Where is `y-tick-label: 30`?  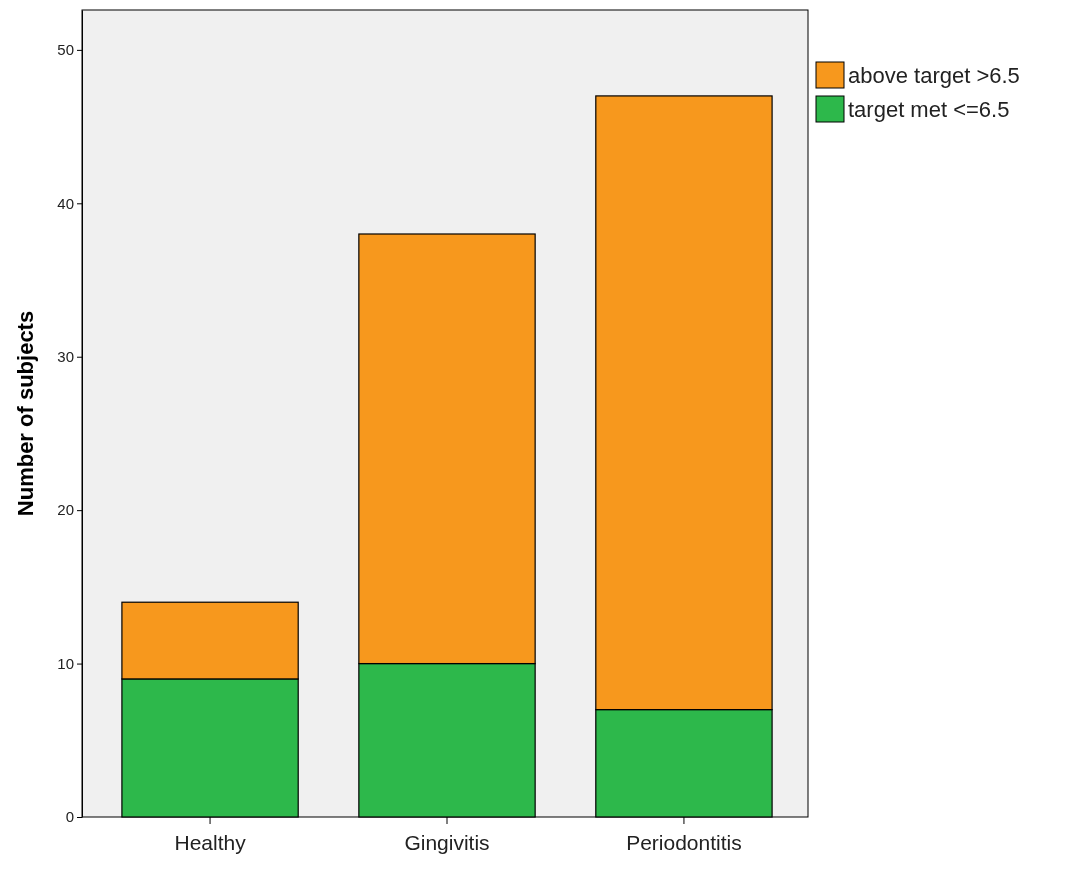 y-tick-label: 30 is located at coordinates (65, 357).